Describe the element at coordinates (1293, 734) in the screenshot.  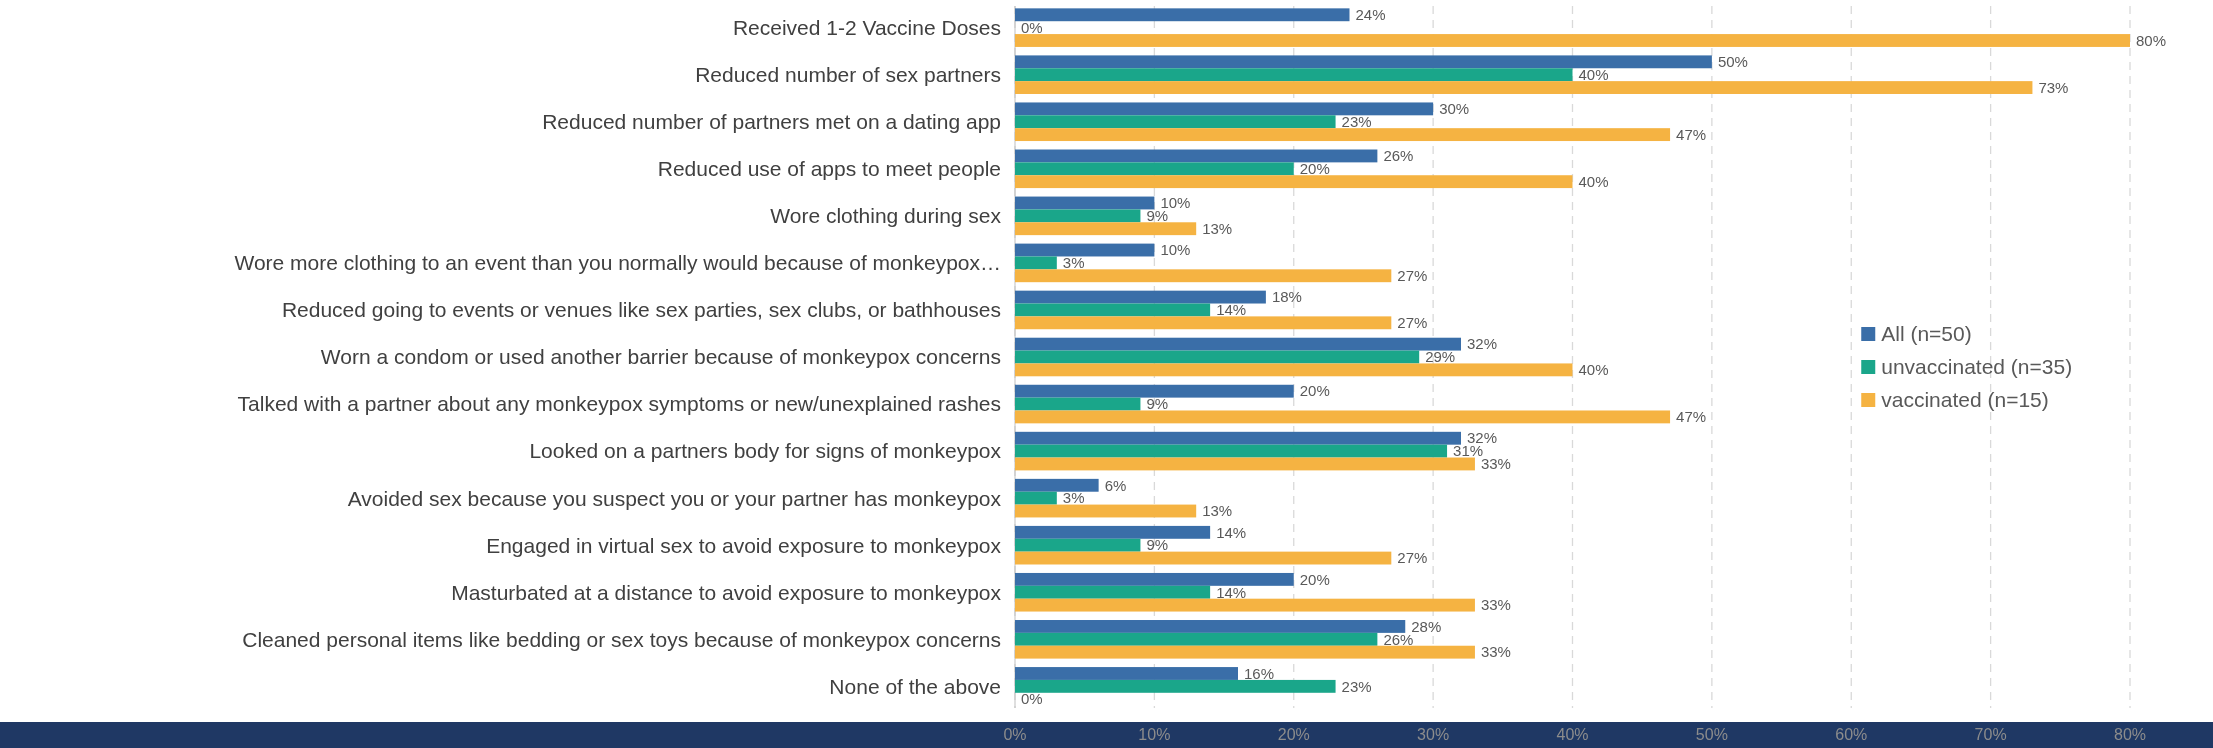
I see `x-tick-label: 20%` at that location.